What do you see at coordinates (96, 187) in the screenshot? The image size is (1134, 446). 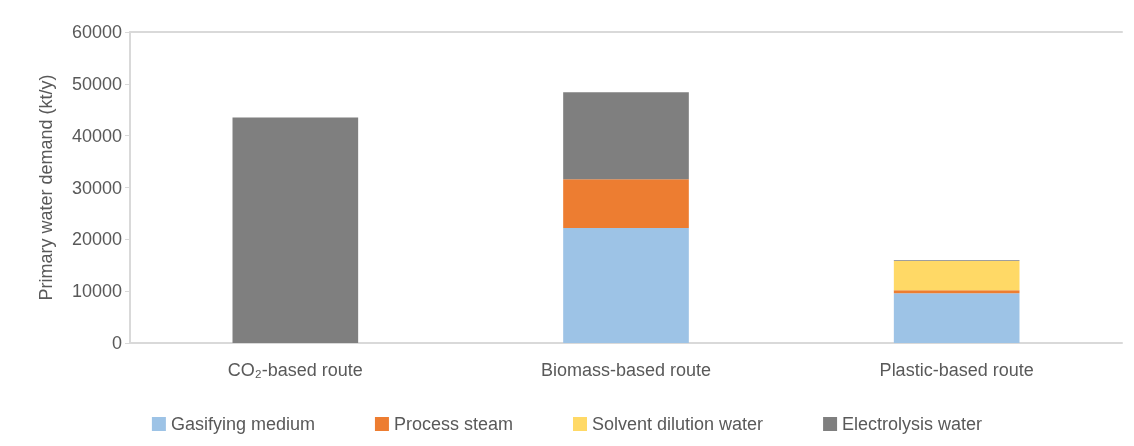 I see `y-tick-label: 30000` at bounding box center [96, 187].